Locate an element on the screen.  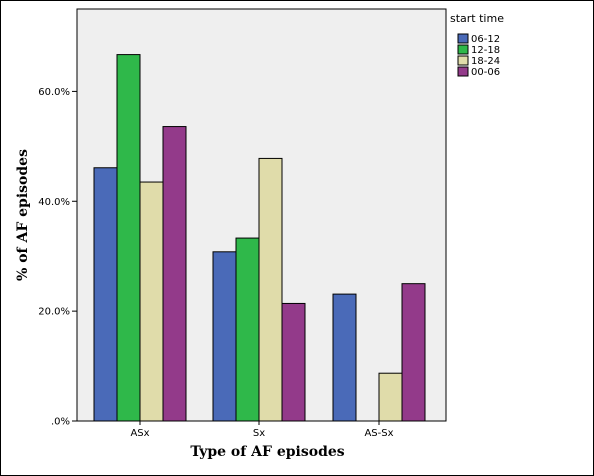
y-axis-title: % of AF episodes is located at coordinates (23, 215).